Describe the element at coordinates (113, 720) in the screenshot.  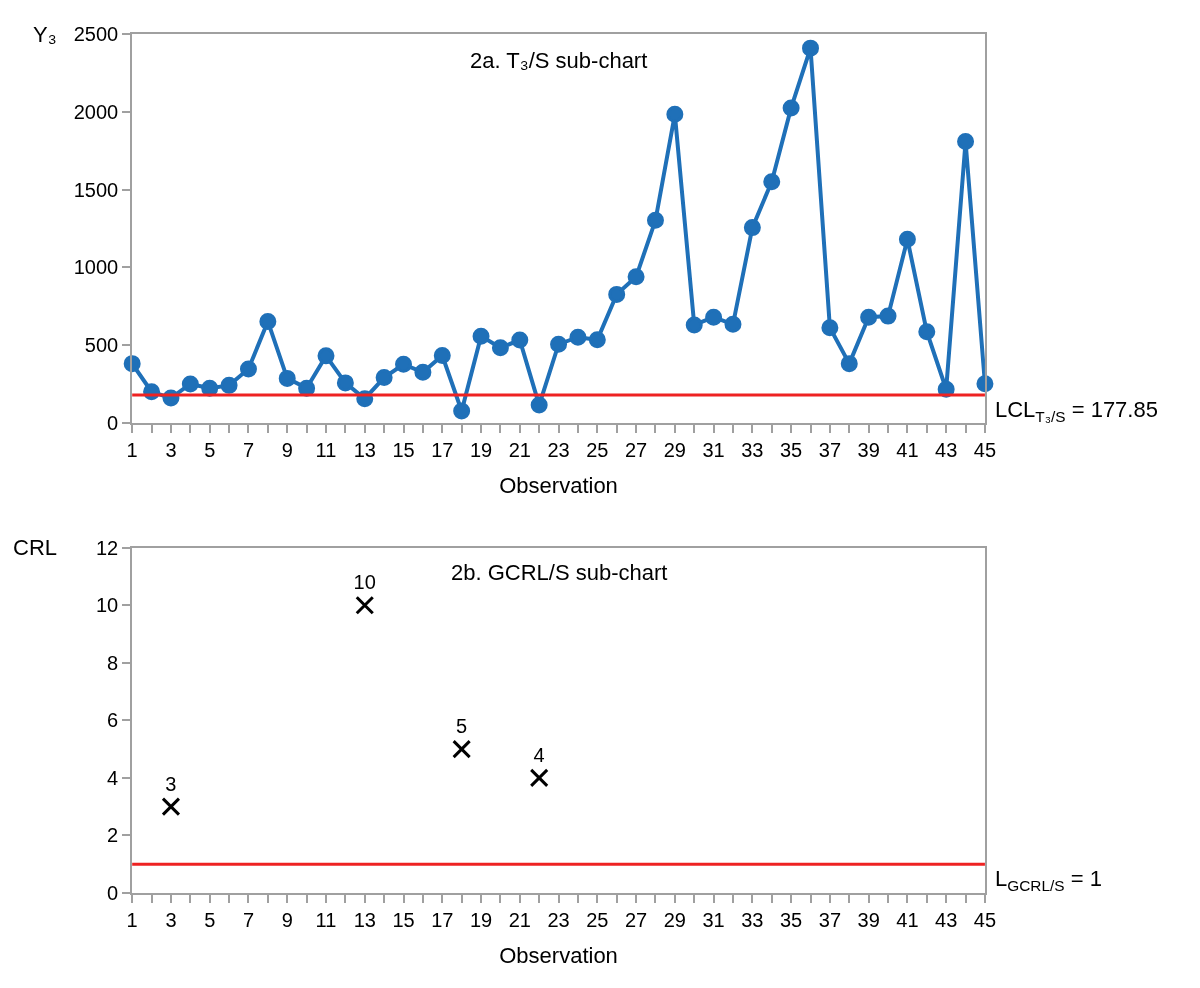
I see `y-tick-label: 6` at that location.